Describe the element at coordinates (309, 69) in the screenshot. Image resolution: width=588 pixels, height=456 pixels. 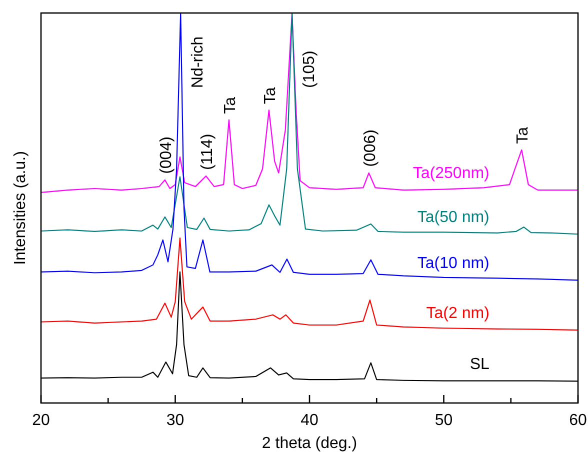
I see `annotation: (105)` at that location.